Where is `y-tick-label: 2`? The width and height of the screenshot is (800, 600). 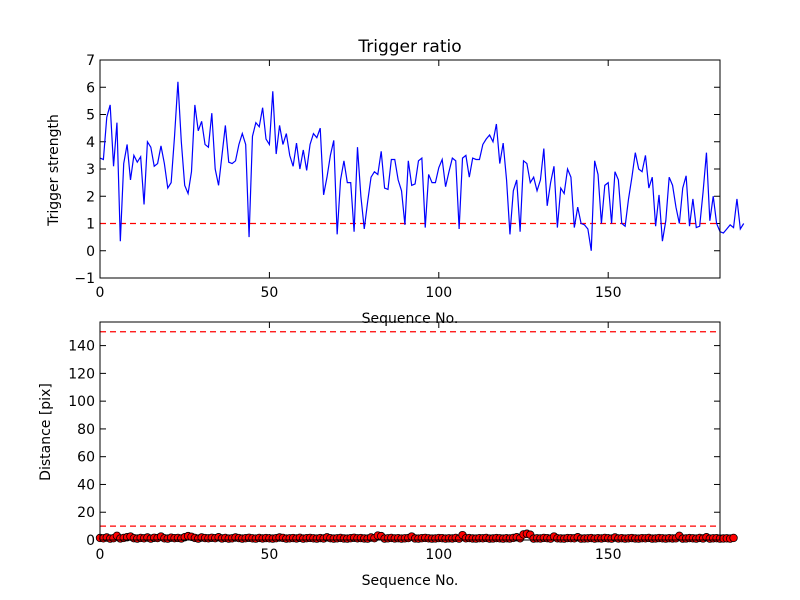 y-tick-label: 2 is located at coordinates (90, 197).